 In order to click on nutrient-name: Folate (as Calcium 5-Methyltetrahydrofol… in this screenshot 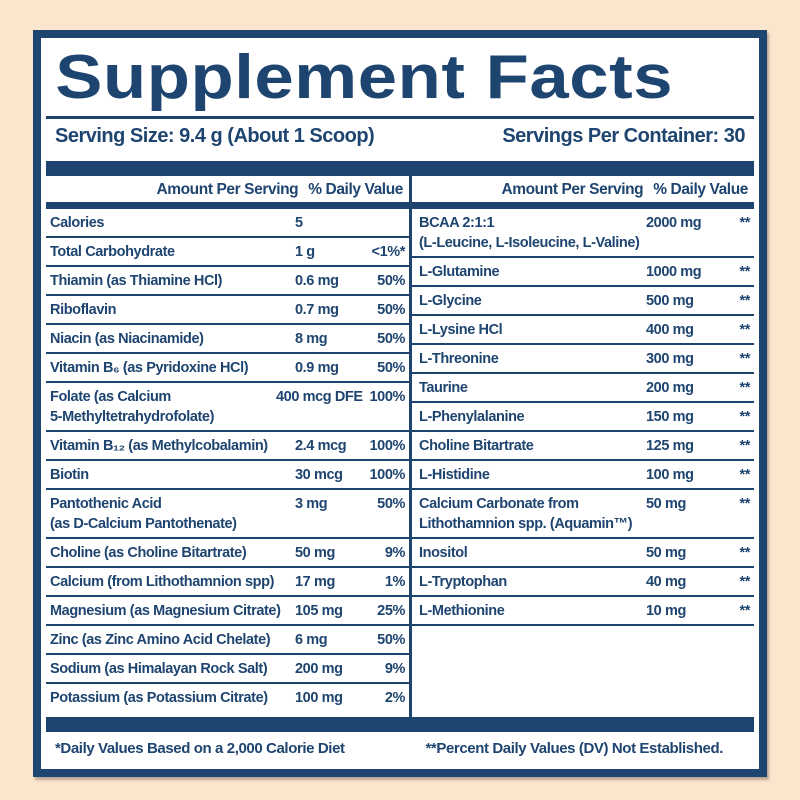, I will do `click(132, 407)`.